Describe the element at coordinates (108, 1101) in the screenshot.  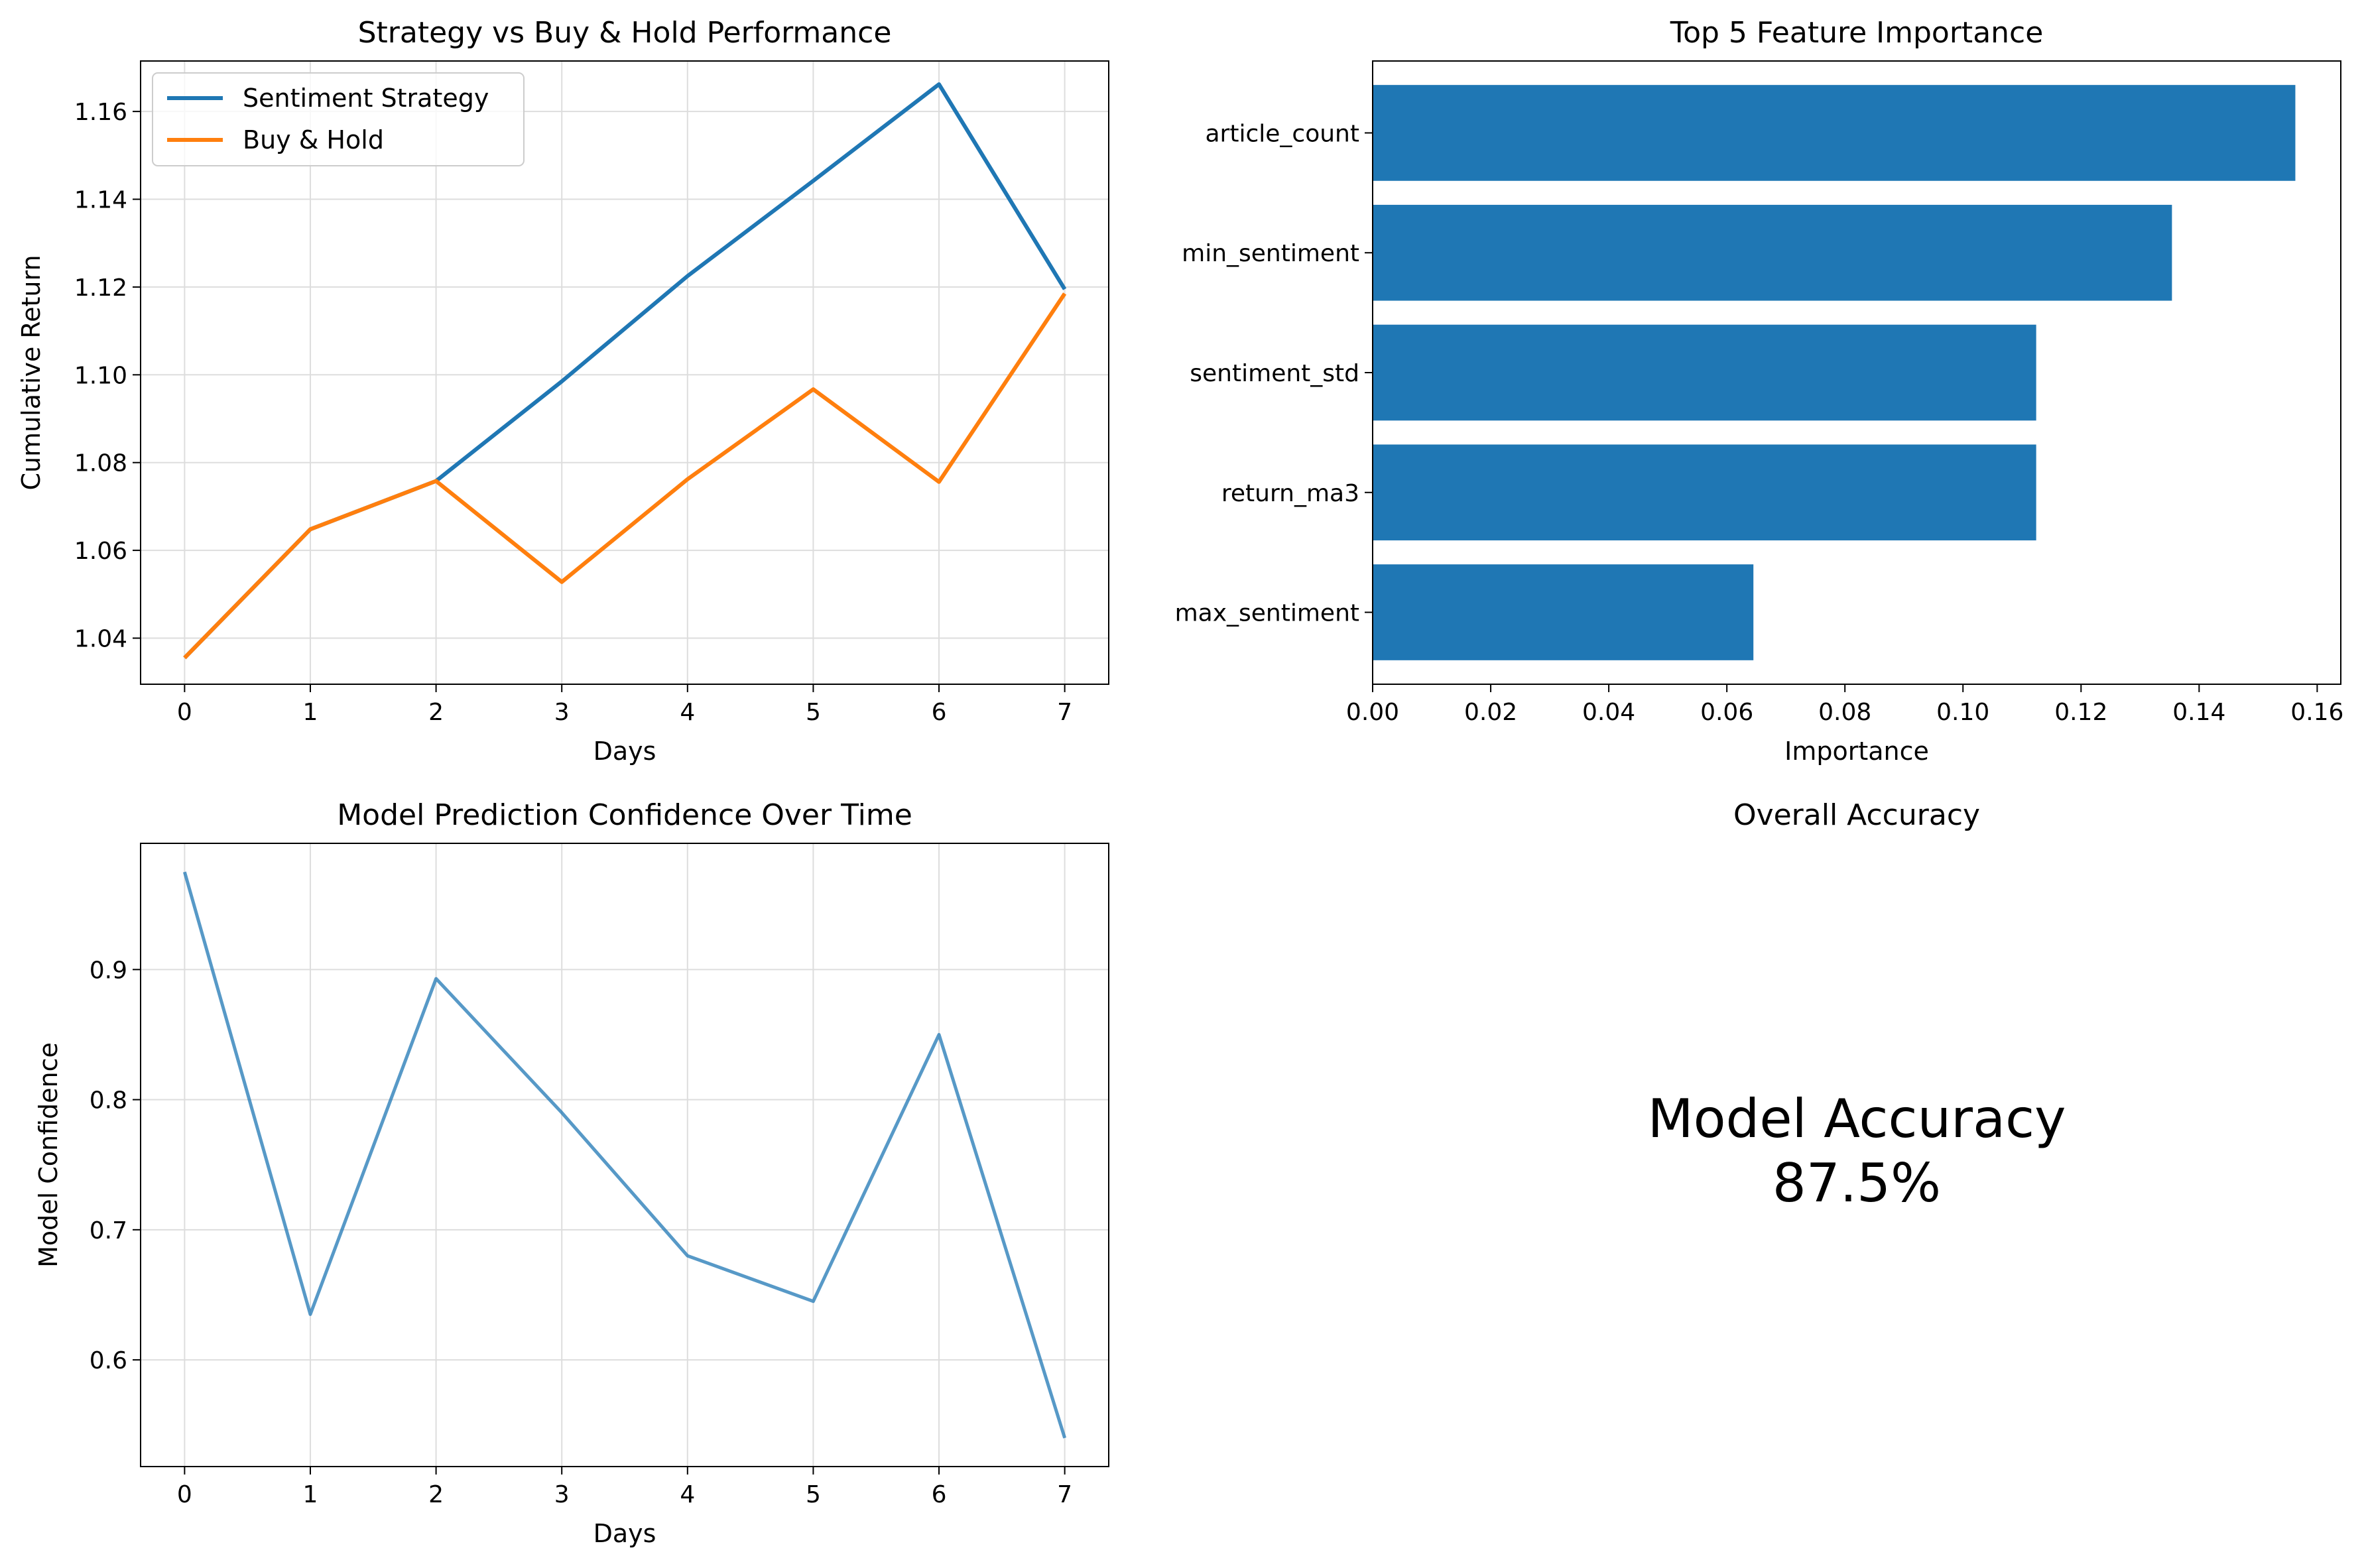
I see `p3-ytick-label: 0.8` at that location.